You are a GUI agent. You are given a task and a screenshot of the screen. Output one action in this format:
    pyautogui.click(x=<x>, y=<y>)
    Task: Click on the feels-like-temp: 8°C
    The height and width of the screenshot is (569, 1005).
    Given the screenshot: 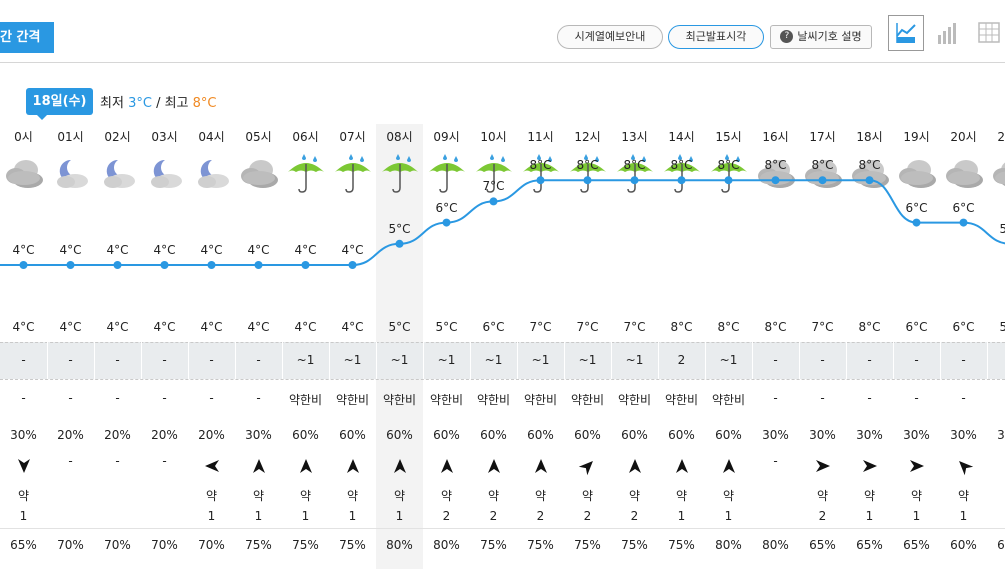 What is the action you would take?
    pyautogui.click(x=869, y=327)
    